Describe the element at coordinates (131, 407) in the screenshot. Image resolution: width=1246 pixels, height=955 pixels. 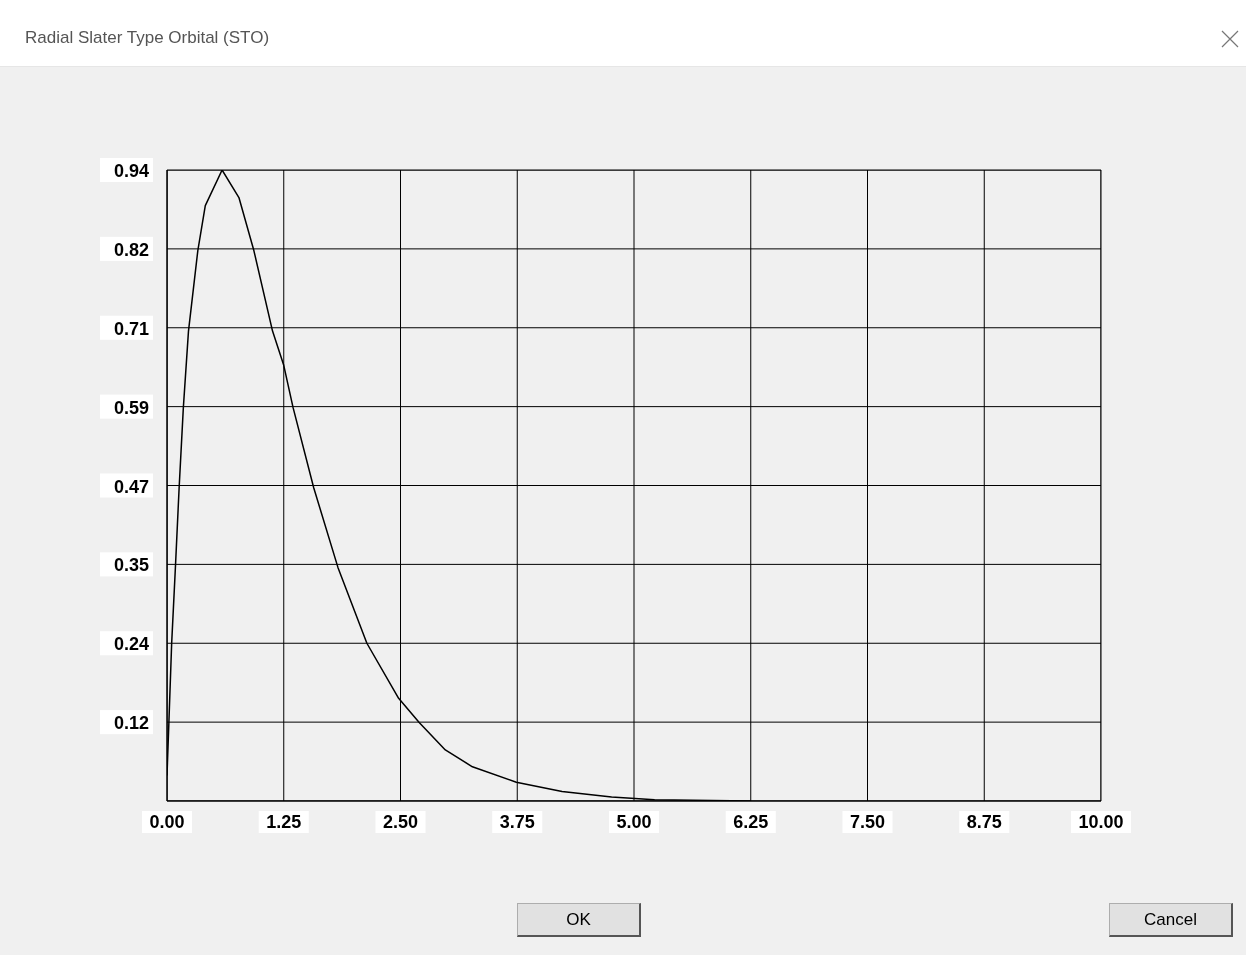
I see `y-tick-label: 0.59` at that location.